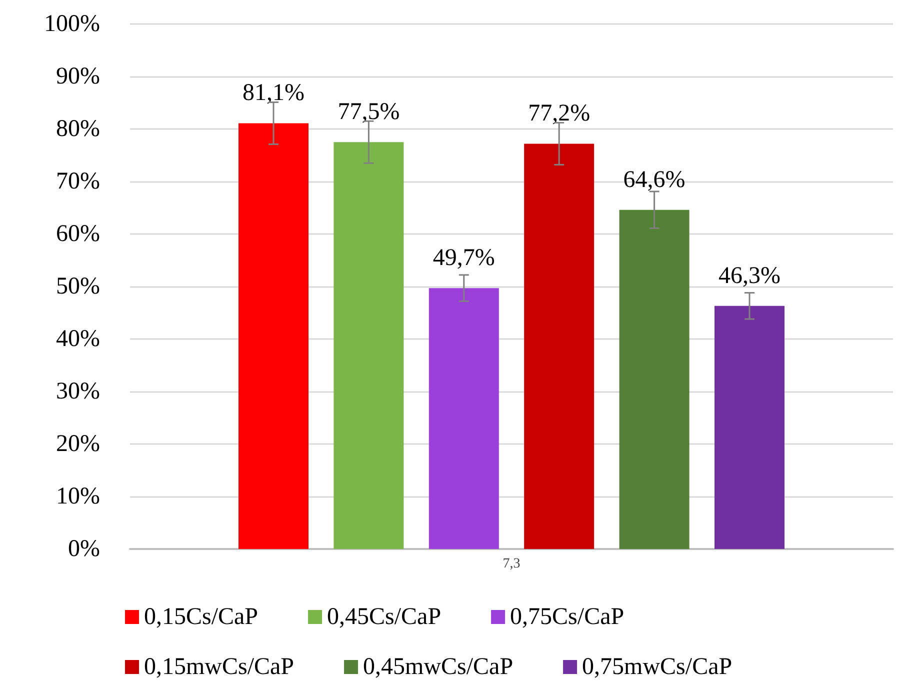  What do you see at coordinates (78, 339) in the screenshot?
I see `y-tick-label: 40%` at bounding box center [78, 339].